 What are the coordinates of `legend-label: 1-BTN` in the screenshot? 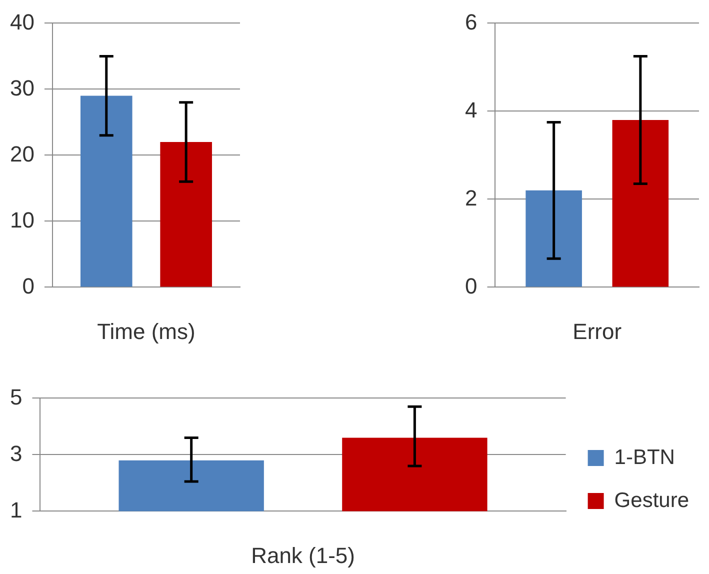 It's located at (644, 457).